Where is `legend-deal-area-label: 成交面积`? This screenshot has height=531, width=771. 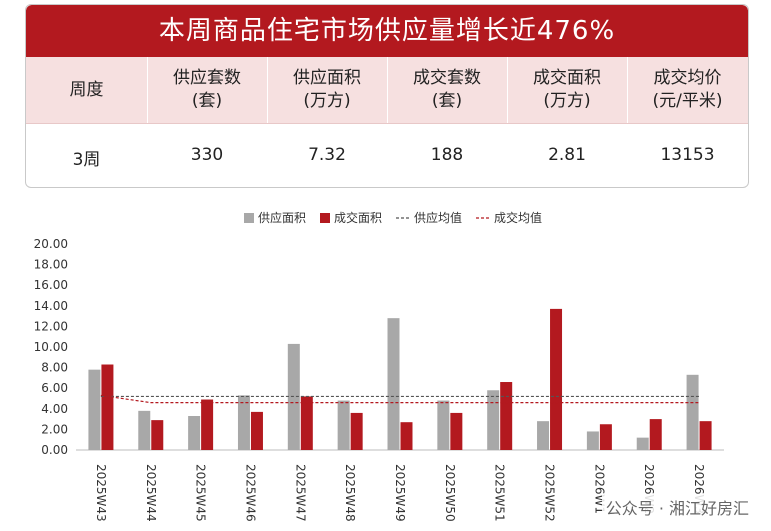
legend-deal-area-label: 成交面积 is located at coordinates (358, 217).